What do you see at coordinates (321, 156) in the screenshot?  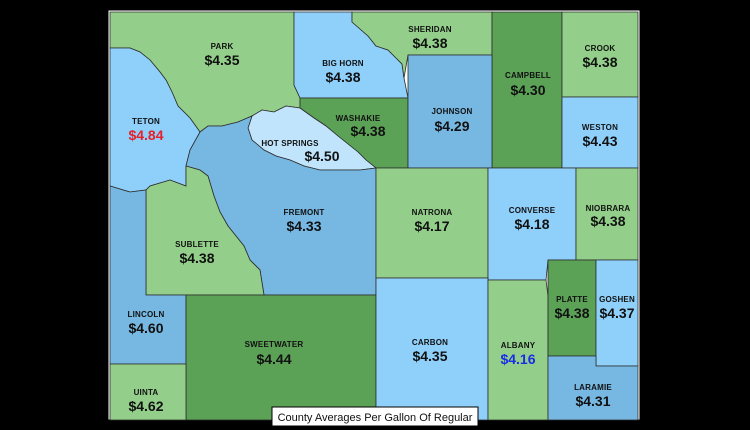 I see `hot-springs-price: $4.50` at bounding box center [321, 156].